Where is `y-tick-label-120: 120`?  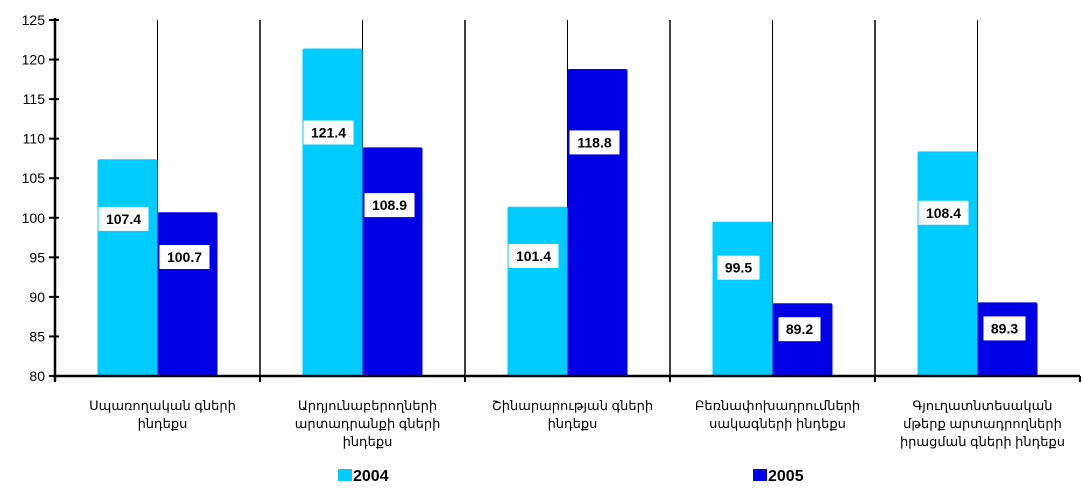
y-tick-label-120: 120 is located at coordinates (34, 60).